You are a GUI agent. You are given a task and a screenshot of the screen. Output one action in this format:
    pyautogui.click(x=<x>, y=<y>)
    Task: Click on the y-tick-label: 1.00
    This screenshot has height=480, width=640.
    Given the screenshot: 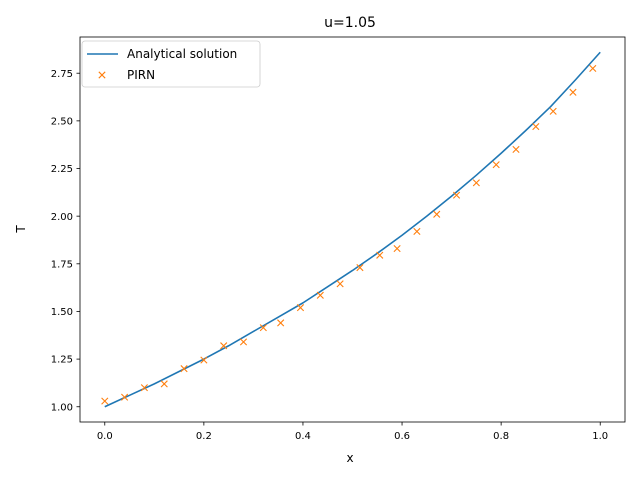 What is the action you would take?
    pyautogui.click(x=62, y=407)
    